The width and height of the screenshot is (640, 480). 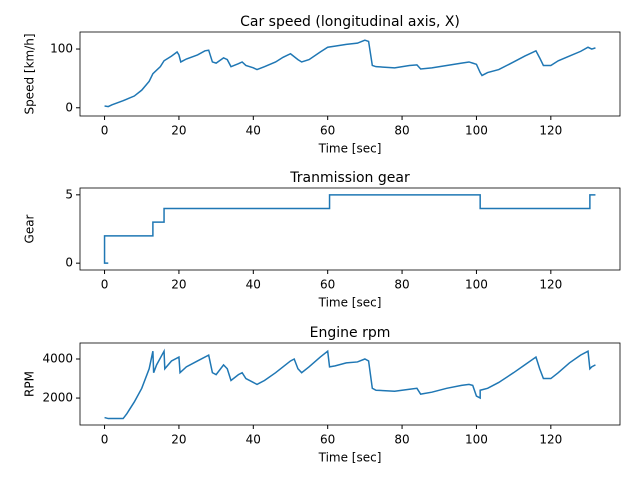 I want to click on y-axis-label: Speed [km/h], so click(x=30, y=73).